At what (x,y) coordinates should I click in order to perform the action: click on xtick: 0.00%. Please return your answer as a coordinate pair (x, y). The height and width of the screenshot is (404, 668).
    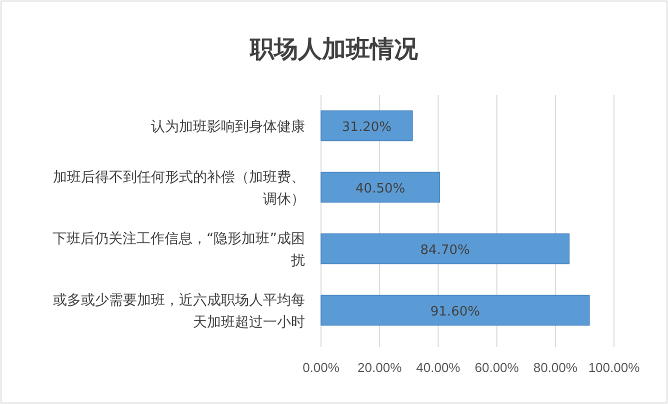
    Looking at the image, I should click on (321, 367).